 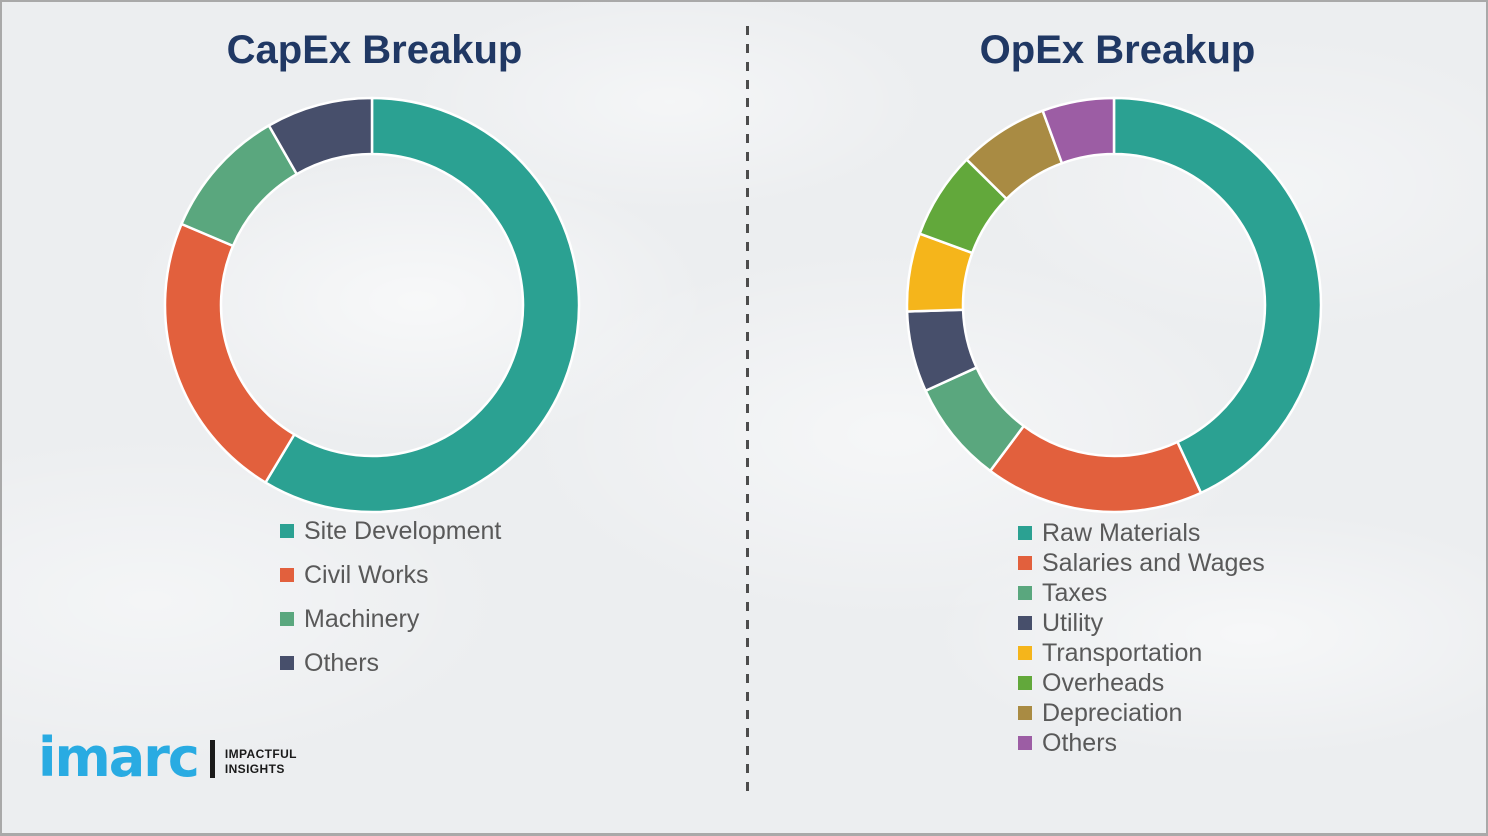 What do you see at coordinates (1073, 622) in the screenshot?
I see `legend-label: Utility` at bounding box center [1073, 622].